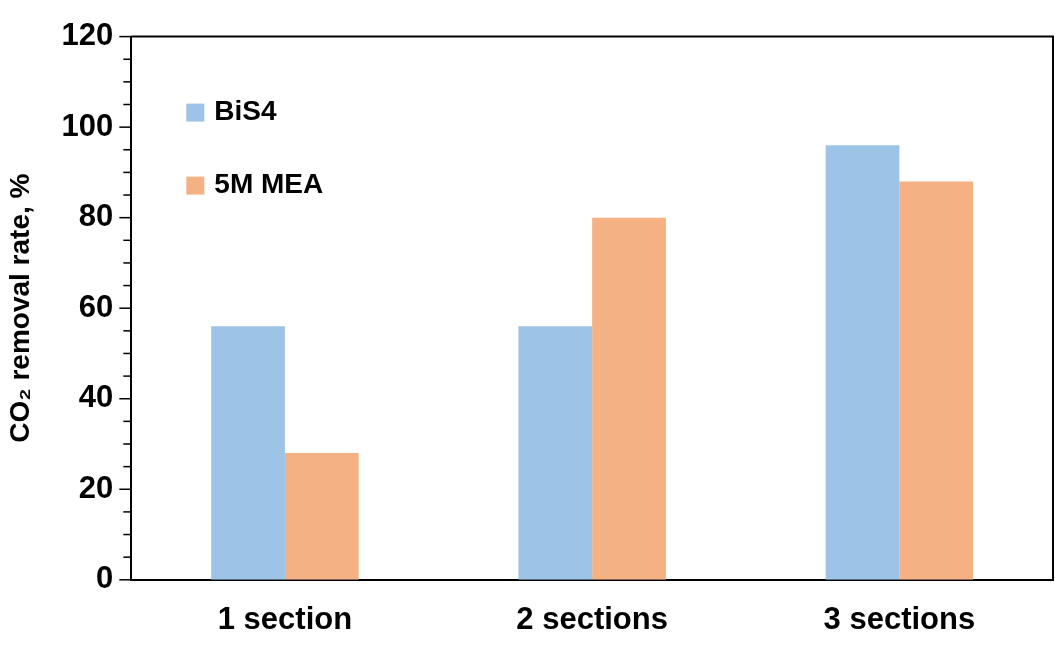 The image size is (1055, 661). What do you see at coordinates (105, 578) in the screenshot?
I see `y-tick-label: 0` at bounding box center [105, 578].